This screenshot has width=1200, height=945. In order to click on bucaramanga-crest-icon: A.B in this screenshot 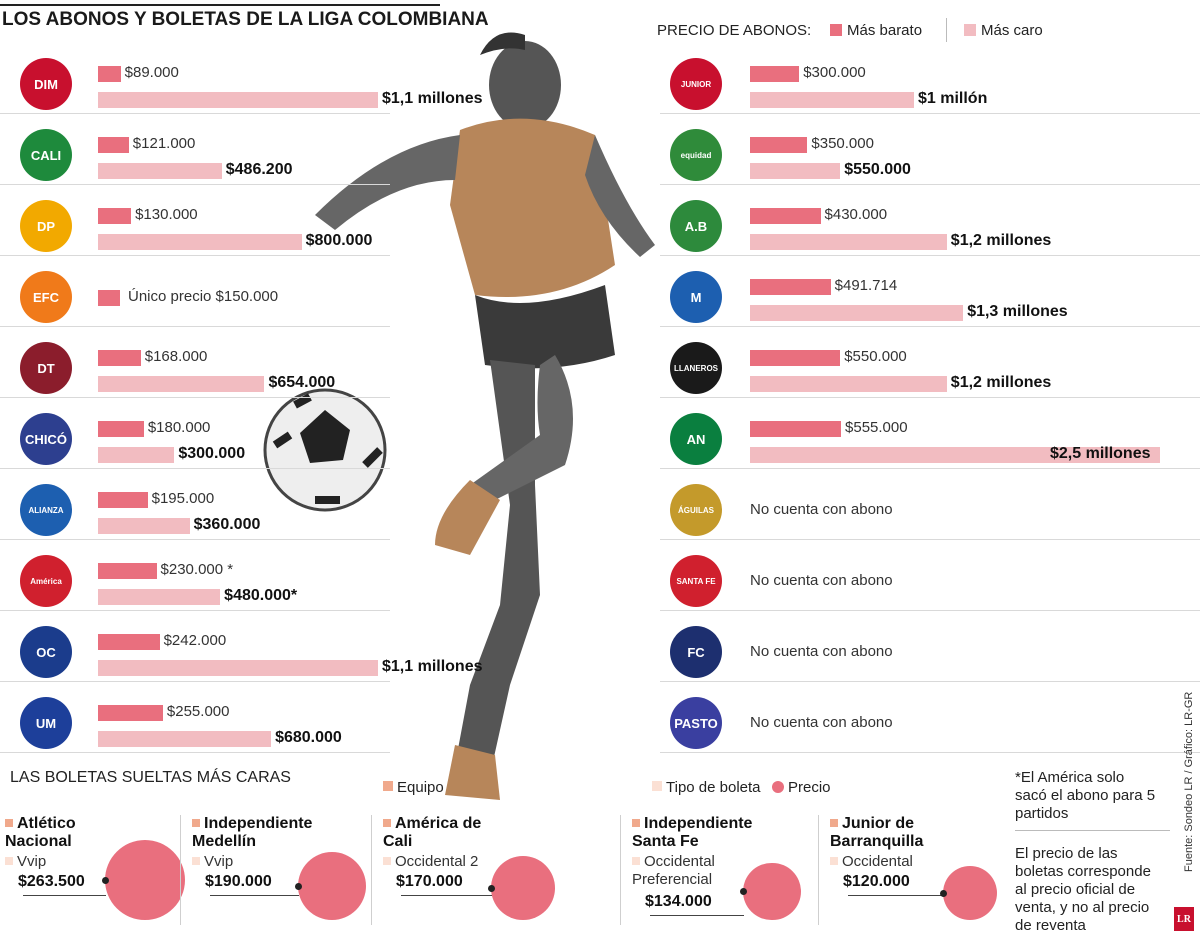, I will do `click(696, 226)`.